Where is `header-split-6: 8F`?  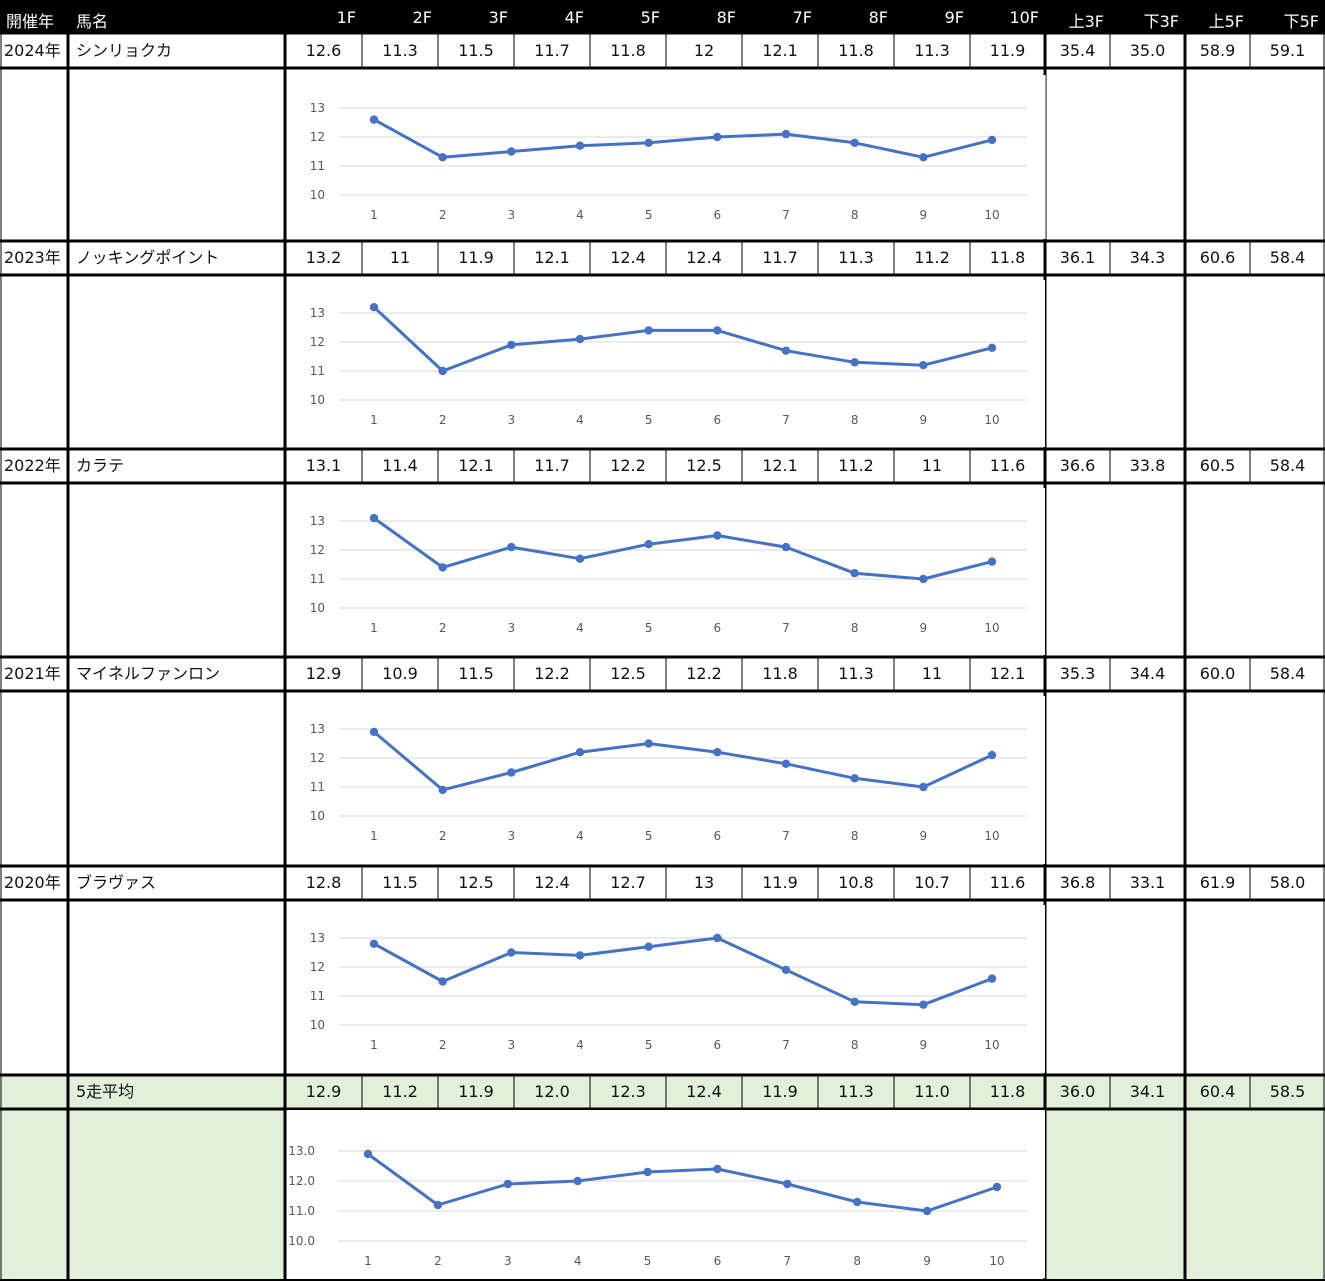 header-split-6: 8F is located at coordinates (726, 17).